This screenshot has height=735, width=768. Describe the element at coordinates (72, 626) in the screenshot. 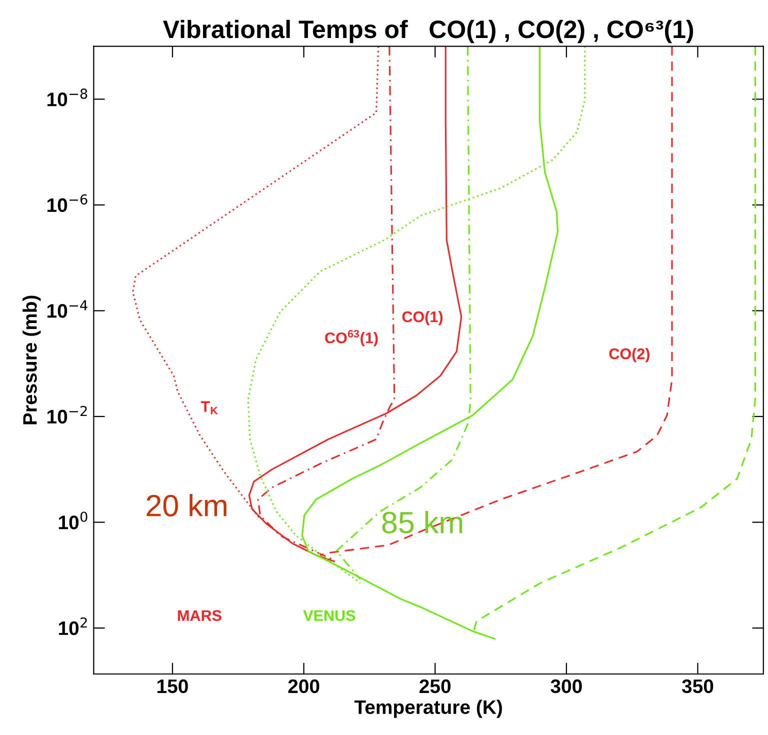

I see `y-tick-label: 10$^{2}$` at that location.